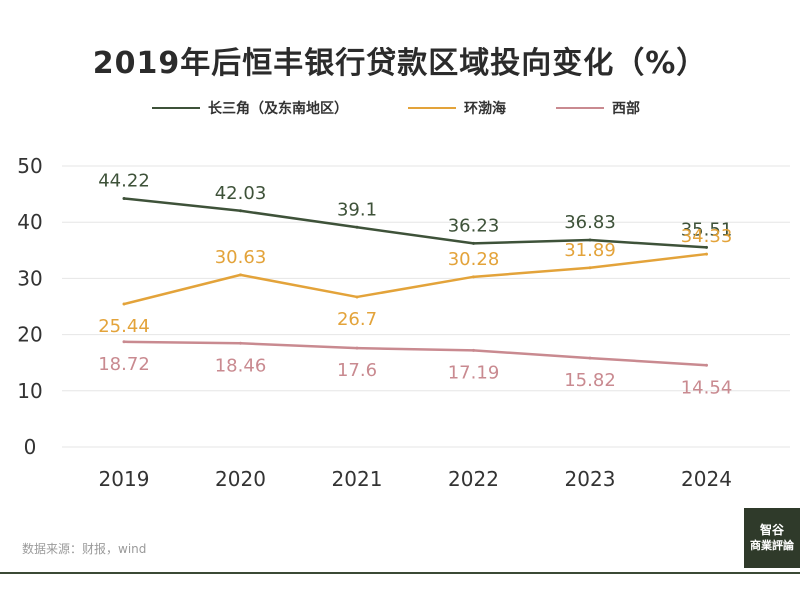 Image resolution: width=800 pixels, height=610 pixels. I want to click on data-label: 17.19, so click(474, 372).